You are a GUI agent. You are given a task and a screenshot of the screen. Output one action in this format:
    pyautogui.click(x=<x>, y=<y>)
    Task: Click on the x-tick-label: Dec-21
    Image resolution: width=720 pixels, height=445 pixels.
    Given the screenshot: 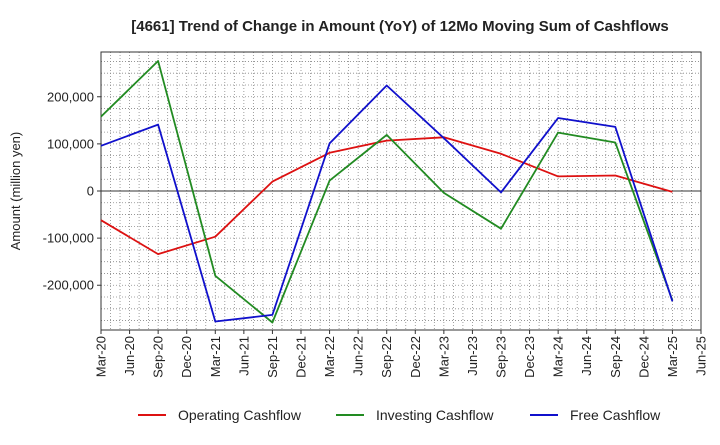 What is the action you would take?
    pyautogui.click(x=301, y=357)
    